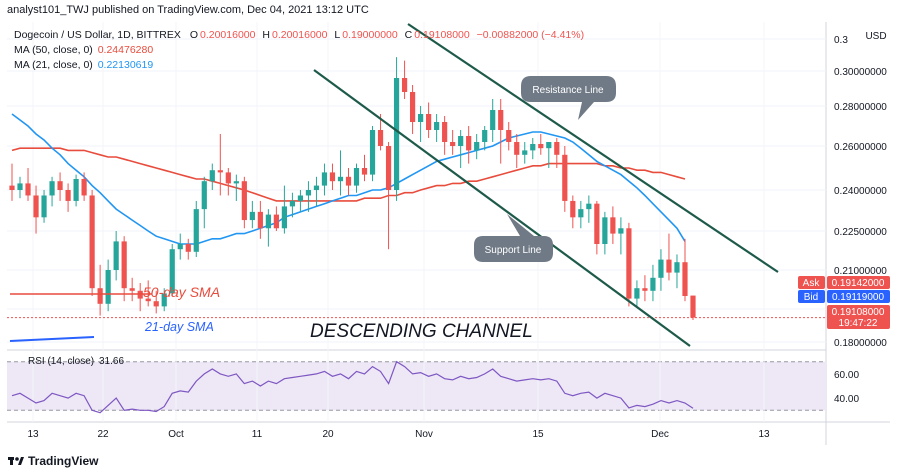  I want to click on resistance-callout: Resistance Line, so click(568, 98).